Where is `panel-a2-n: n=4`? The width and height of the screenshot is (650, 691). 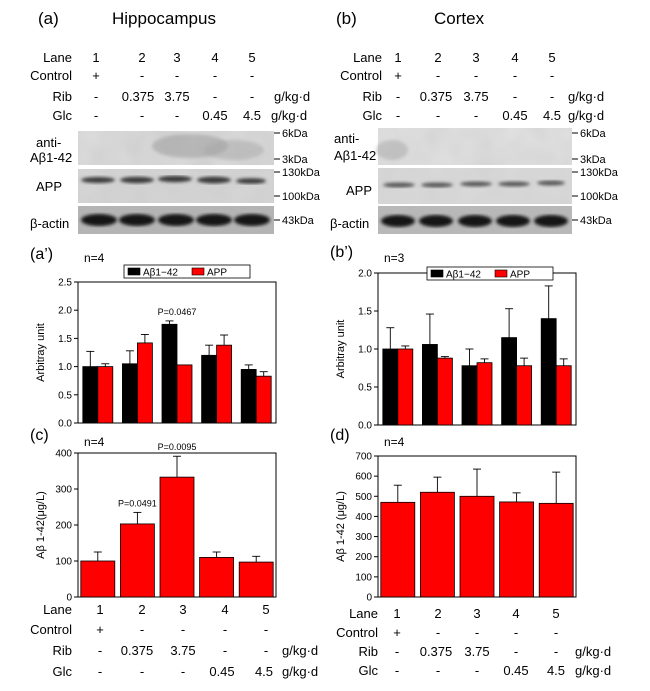
panel-a2-n: n=4 is located at coordinates (94, 258).